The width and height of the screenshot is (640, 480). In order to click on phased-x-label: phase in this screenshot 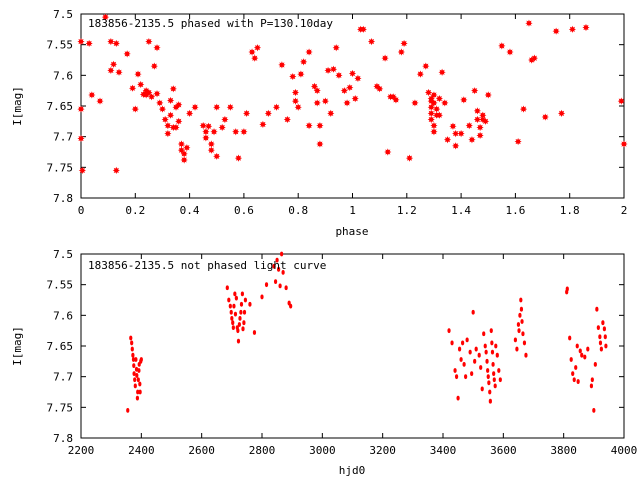, I will do `click(351, 231)`.